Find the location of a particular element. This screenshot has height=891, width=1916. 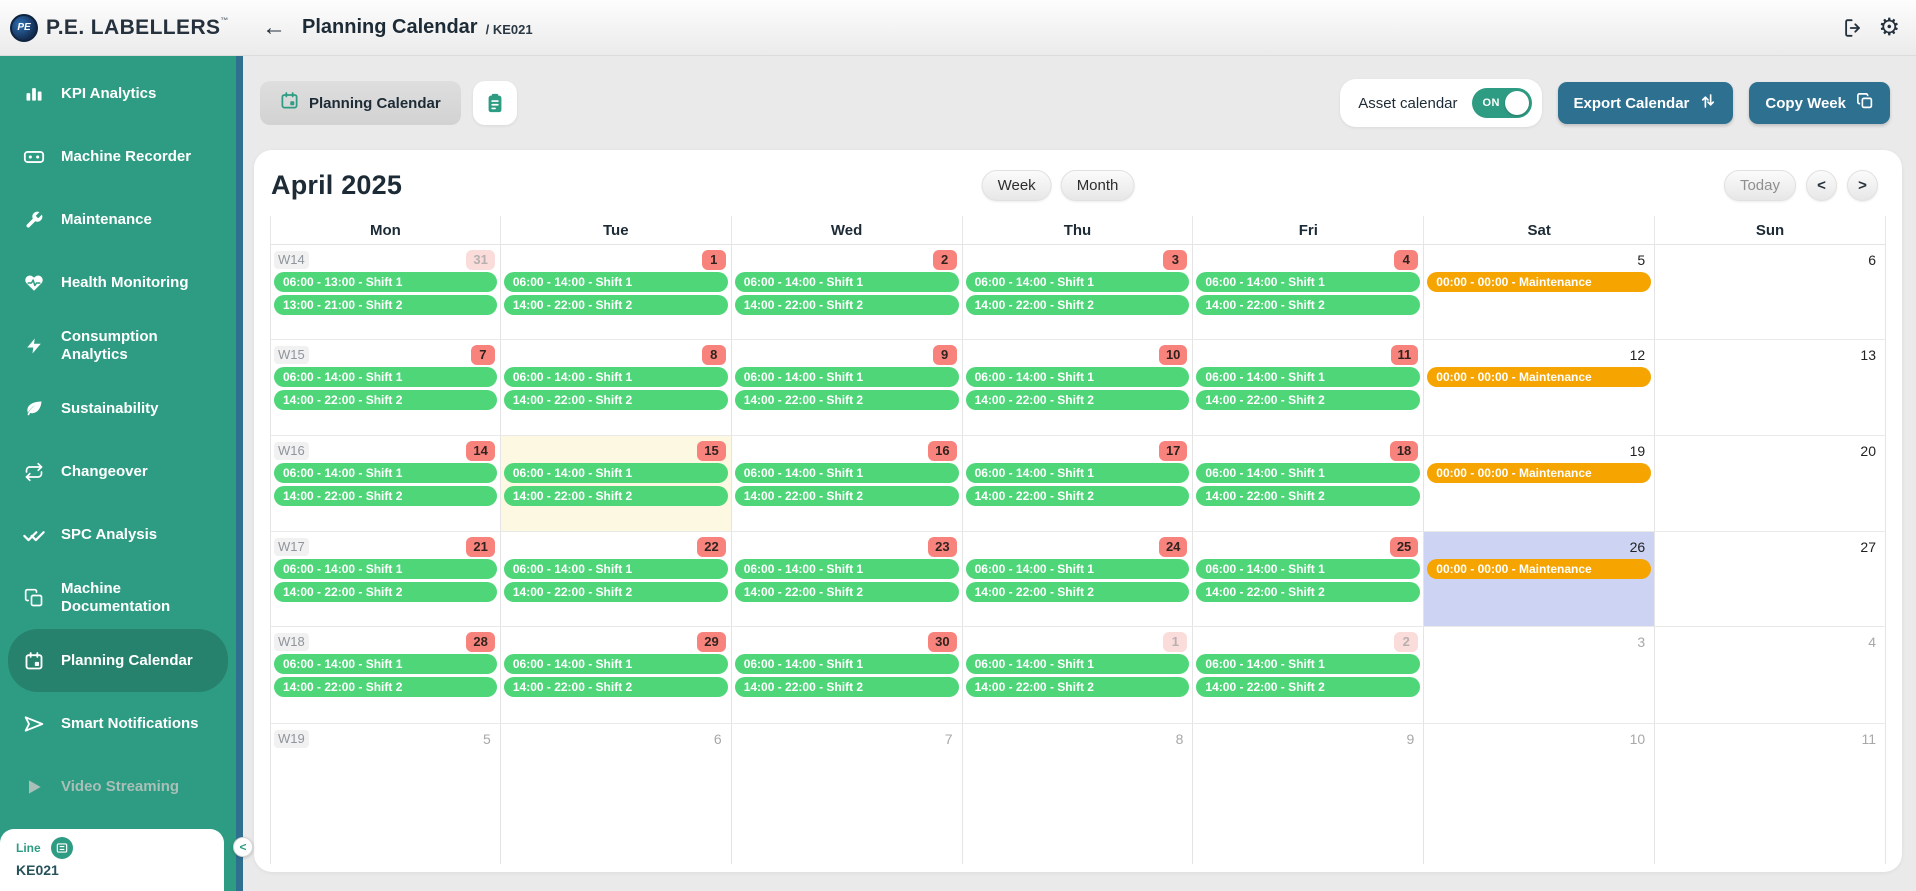

sidebar-item-machine-documentation: Machine Documentation is located at coordinates (118, 597).